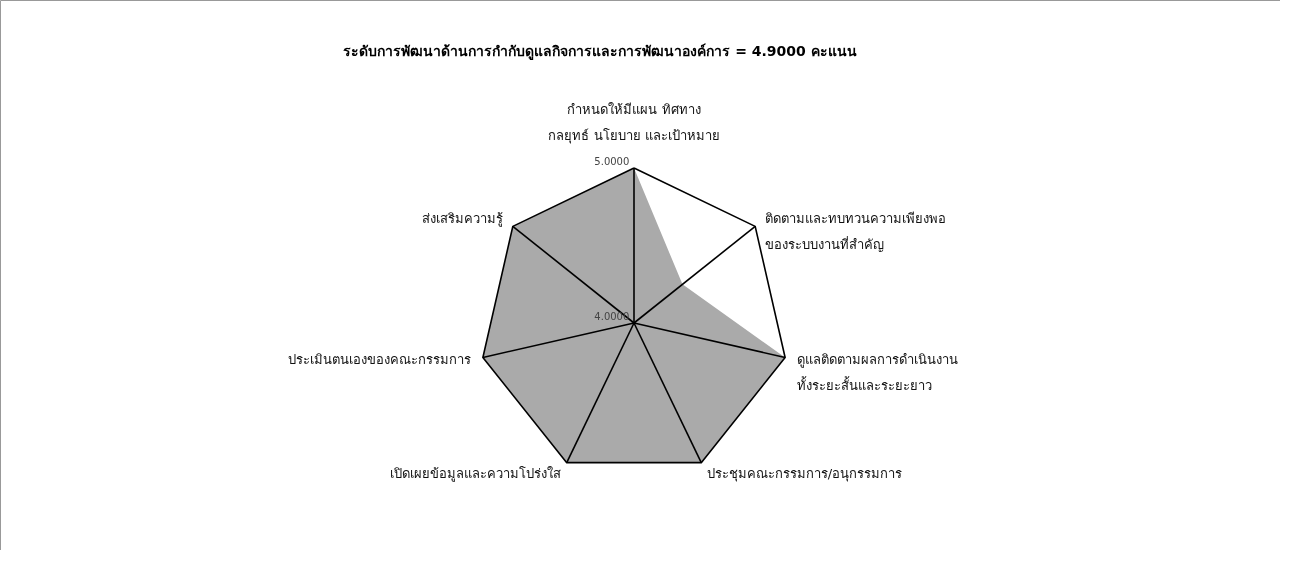  I want to click on spoke-label: ติดตามและทบทวนความเพียงพอ ของระบบงานที่สำคัญ, so click(855, 231).